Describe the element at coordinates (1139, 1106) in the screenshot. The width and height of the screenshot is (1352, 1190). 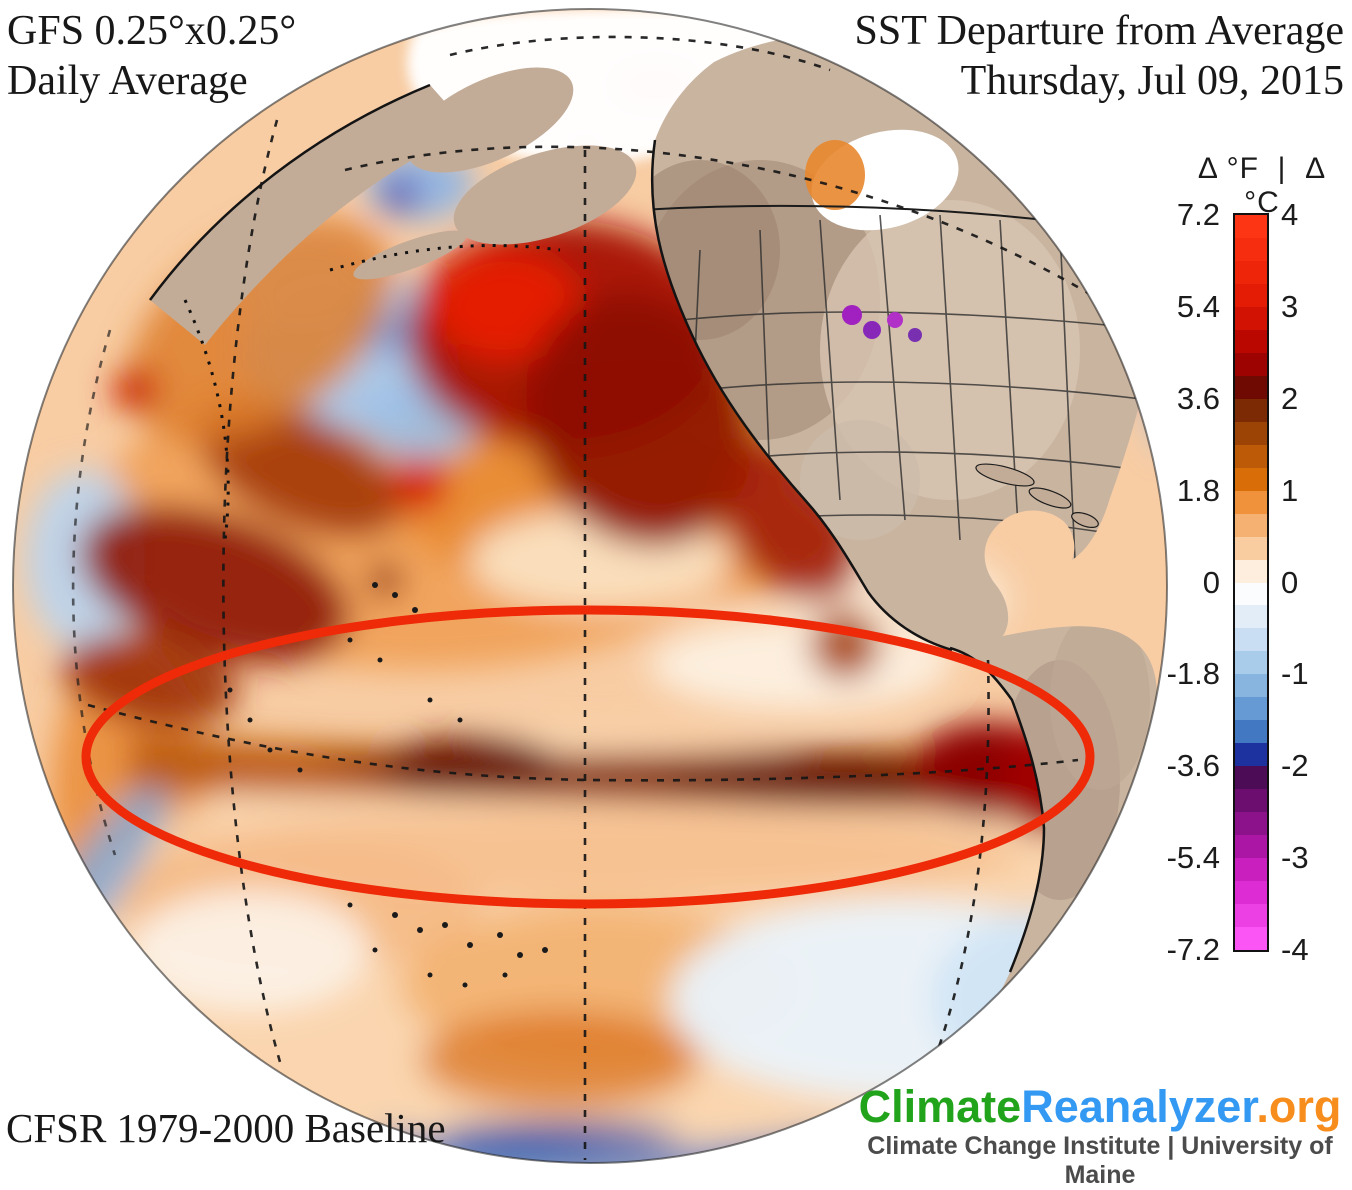
I see `logo-reanalyzer: Reanalyzer` at that location.